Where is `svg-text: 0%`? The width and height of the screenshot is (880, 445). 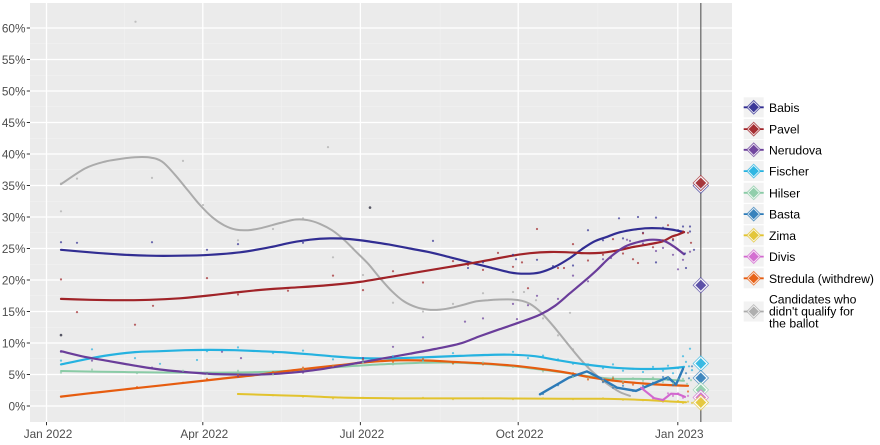
svg-text: 0% is located at coordinates (17, 407).